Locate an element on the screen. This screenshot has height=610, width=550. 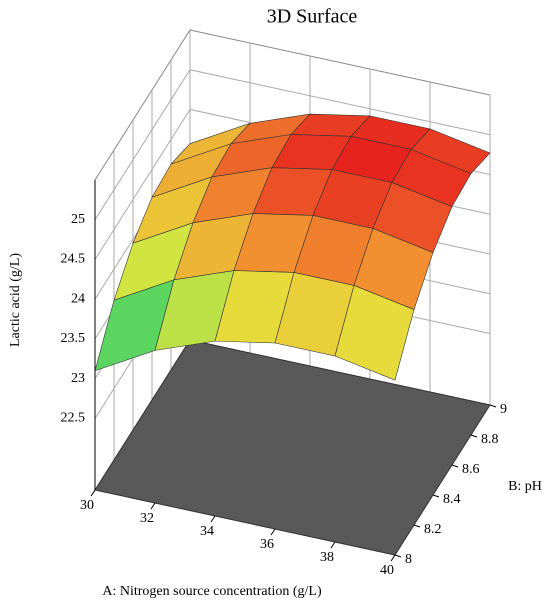
z-tick-label: 25 is located at coordinates (78, 219).